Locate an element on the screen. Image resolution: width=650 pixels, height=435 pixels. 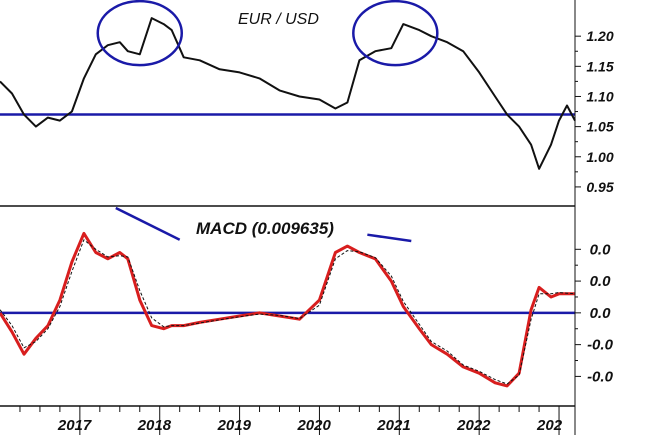
x-tick-label: 2022 is located at coordinates (473, 425).